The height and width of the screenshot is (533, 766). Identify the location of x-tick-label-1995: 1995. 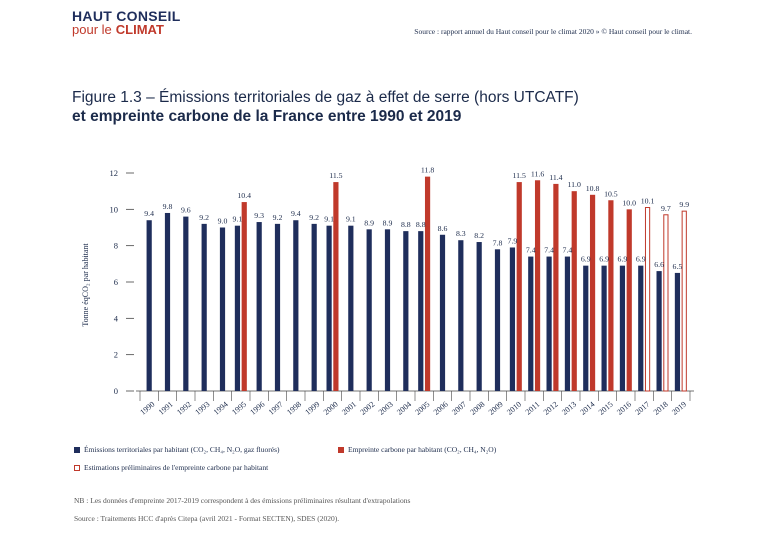
(239, 408).